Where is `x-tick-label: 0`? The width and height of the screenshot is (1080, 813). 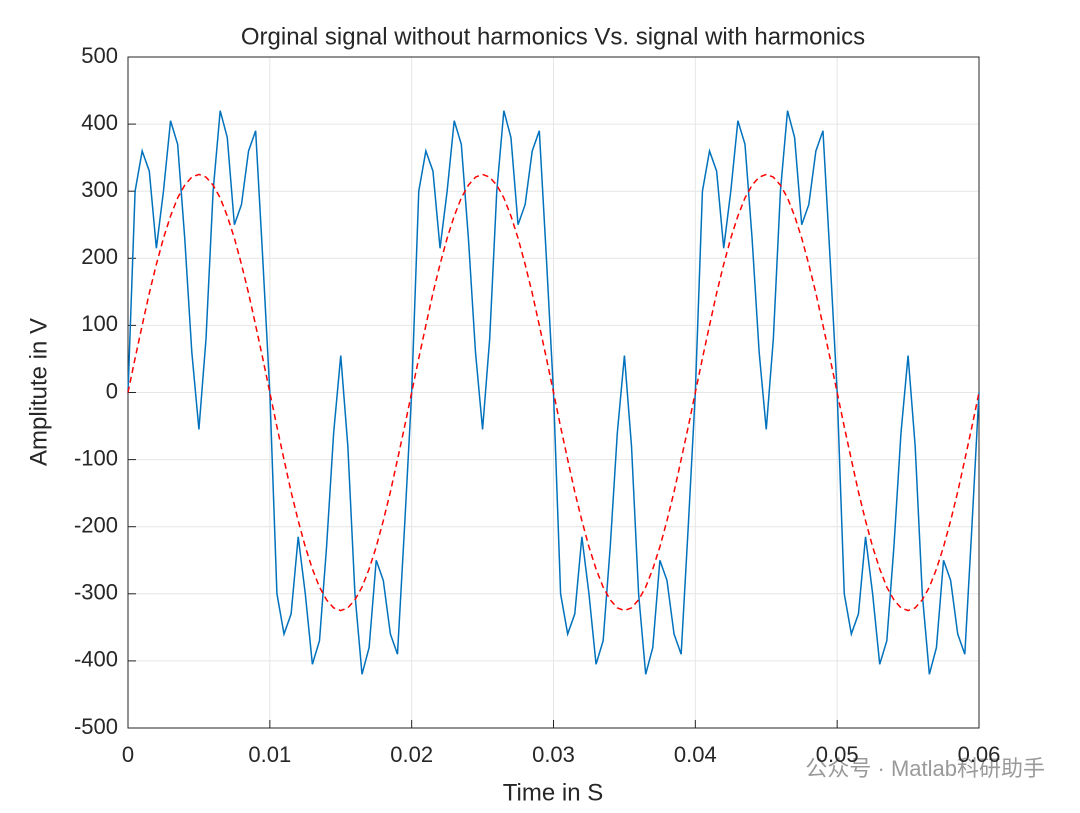 x-tick-label: 0 is located at coordinates (128, 754).